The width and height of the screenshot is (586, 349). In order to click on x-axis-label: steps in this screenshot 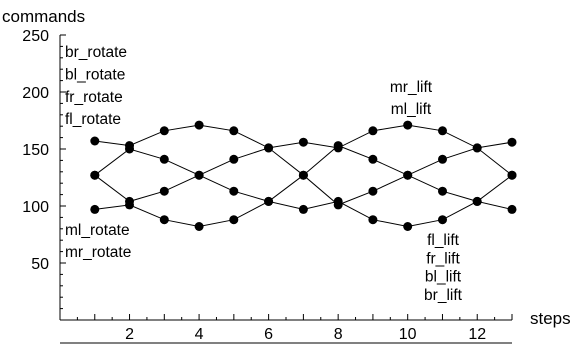, I will do `click(550, 318)`.